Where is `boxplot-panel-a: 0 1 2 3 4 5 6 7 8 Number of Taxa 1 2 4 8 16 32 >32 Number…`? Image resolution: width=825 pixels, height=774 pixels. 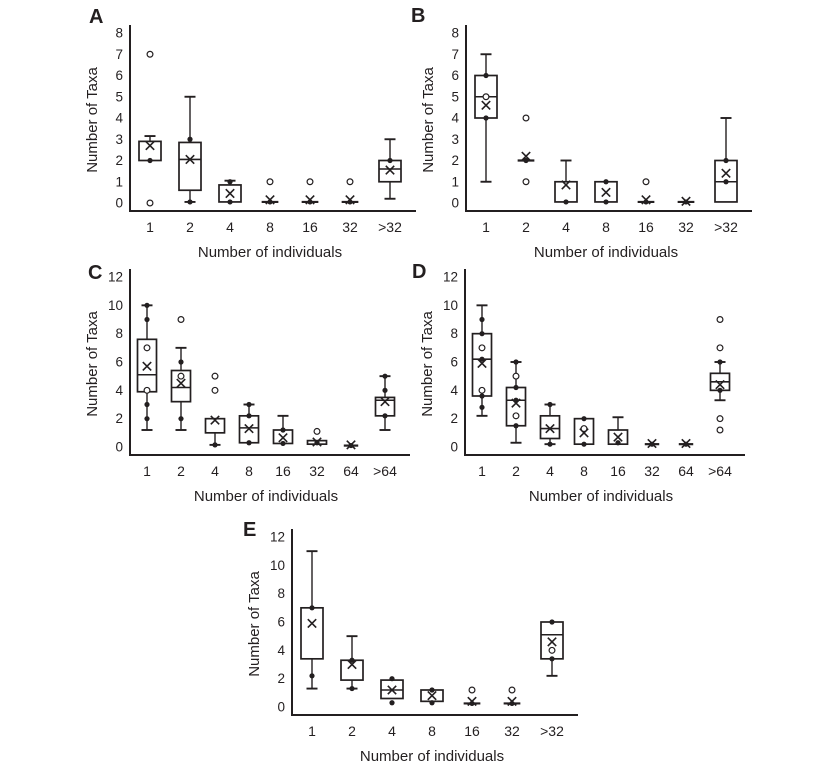
boxplot-panel-a: 0 1 2 3 4 5 6 7 8 Number of Taxa 1 2 4 8 16 32 >32 Number… is located at coordinates (250, 143).